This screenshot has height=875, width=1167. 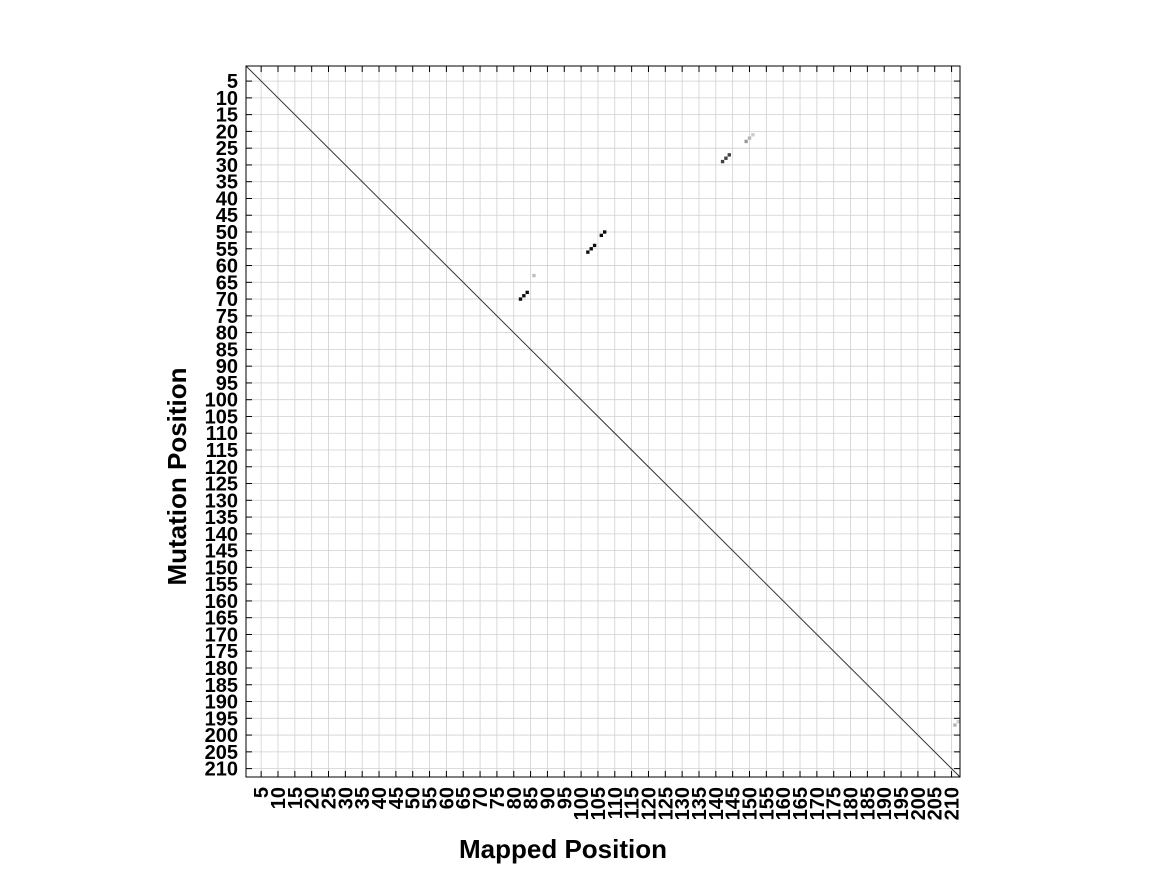 What do you see at coordinates (221, 719) in the screenshot?
I see `y-tick-label: 195` at bounding box center [221, 719].